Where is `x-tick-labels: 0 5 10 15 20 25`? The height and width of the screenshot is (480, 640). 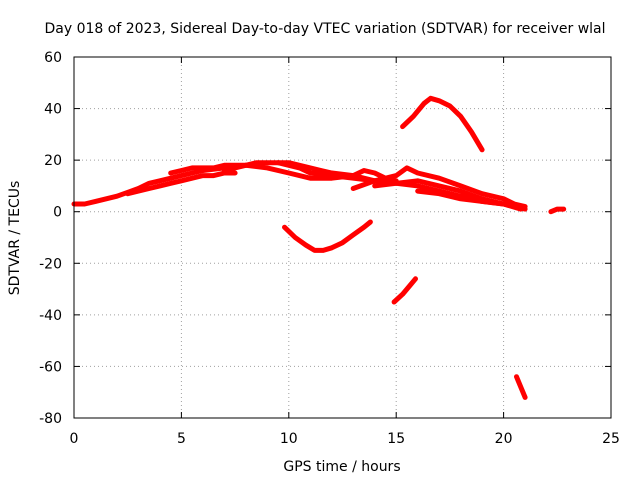 x-tick-labels: 0 5 10 15 20 25 is located at coordinates (345, 439).